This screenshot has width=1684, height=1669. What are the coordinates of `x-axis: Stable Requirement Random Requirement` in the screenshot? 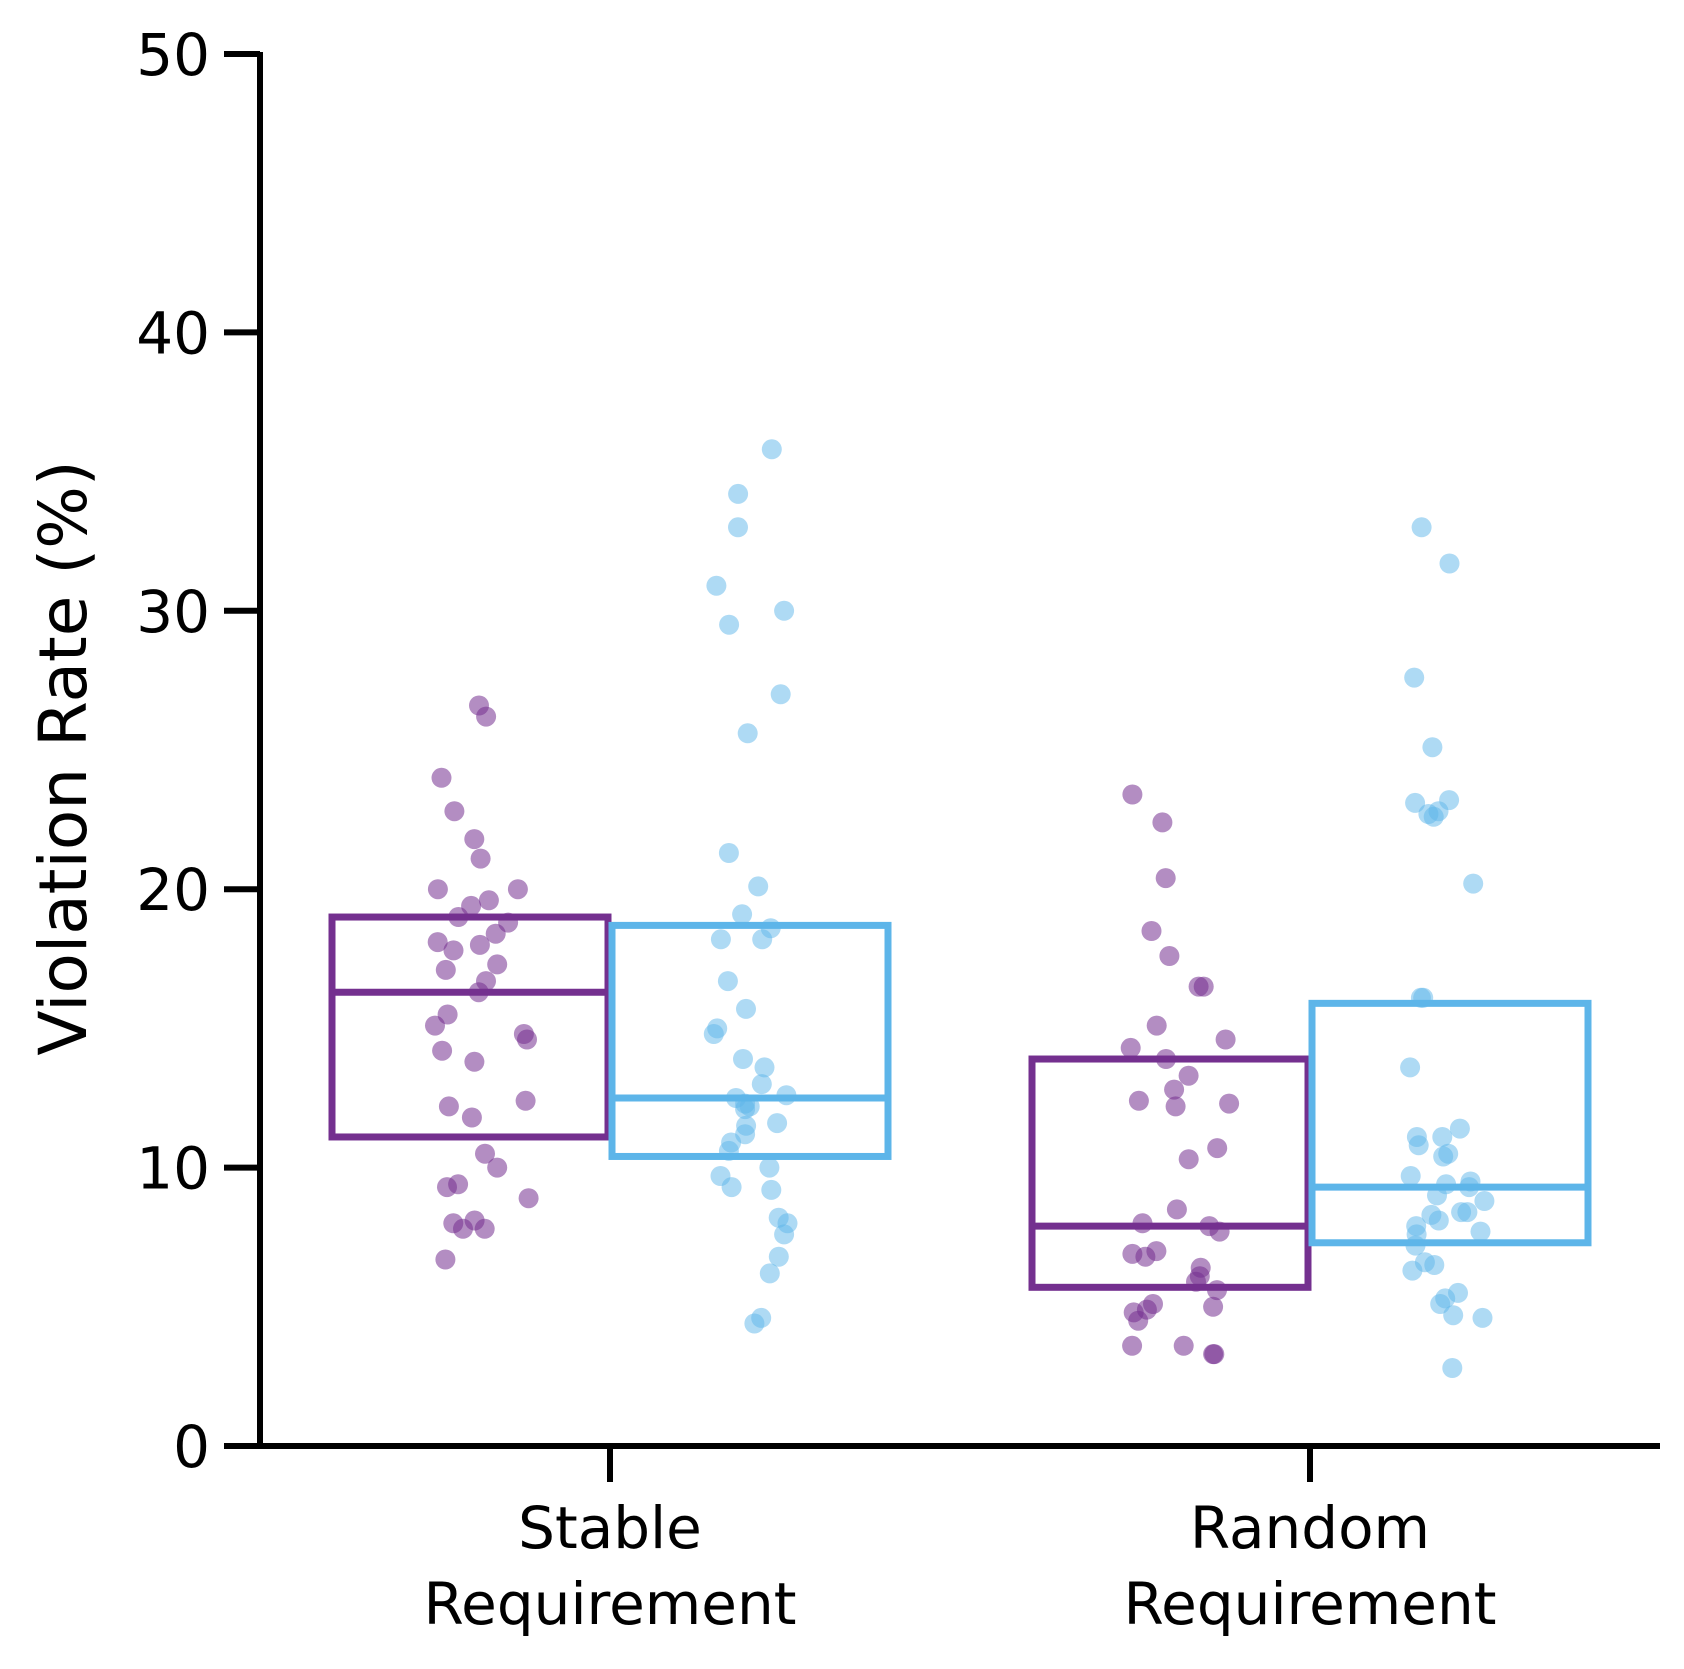 It's located at (958, 1540).